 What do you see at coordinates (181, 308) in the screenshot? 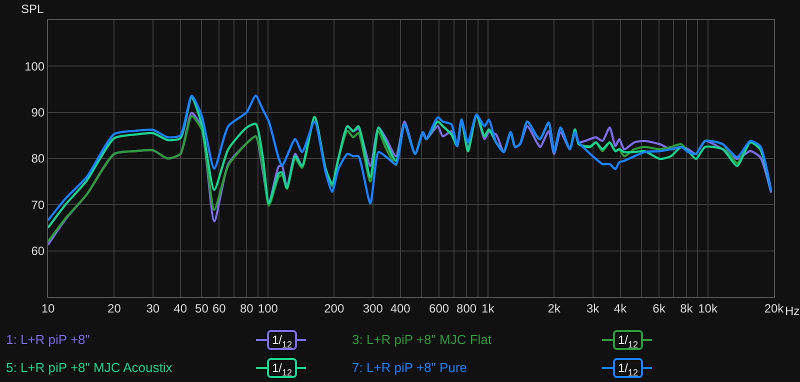
I see `x-tick-label: 40` at bounding box center [181, 308].